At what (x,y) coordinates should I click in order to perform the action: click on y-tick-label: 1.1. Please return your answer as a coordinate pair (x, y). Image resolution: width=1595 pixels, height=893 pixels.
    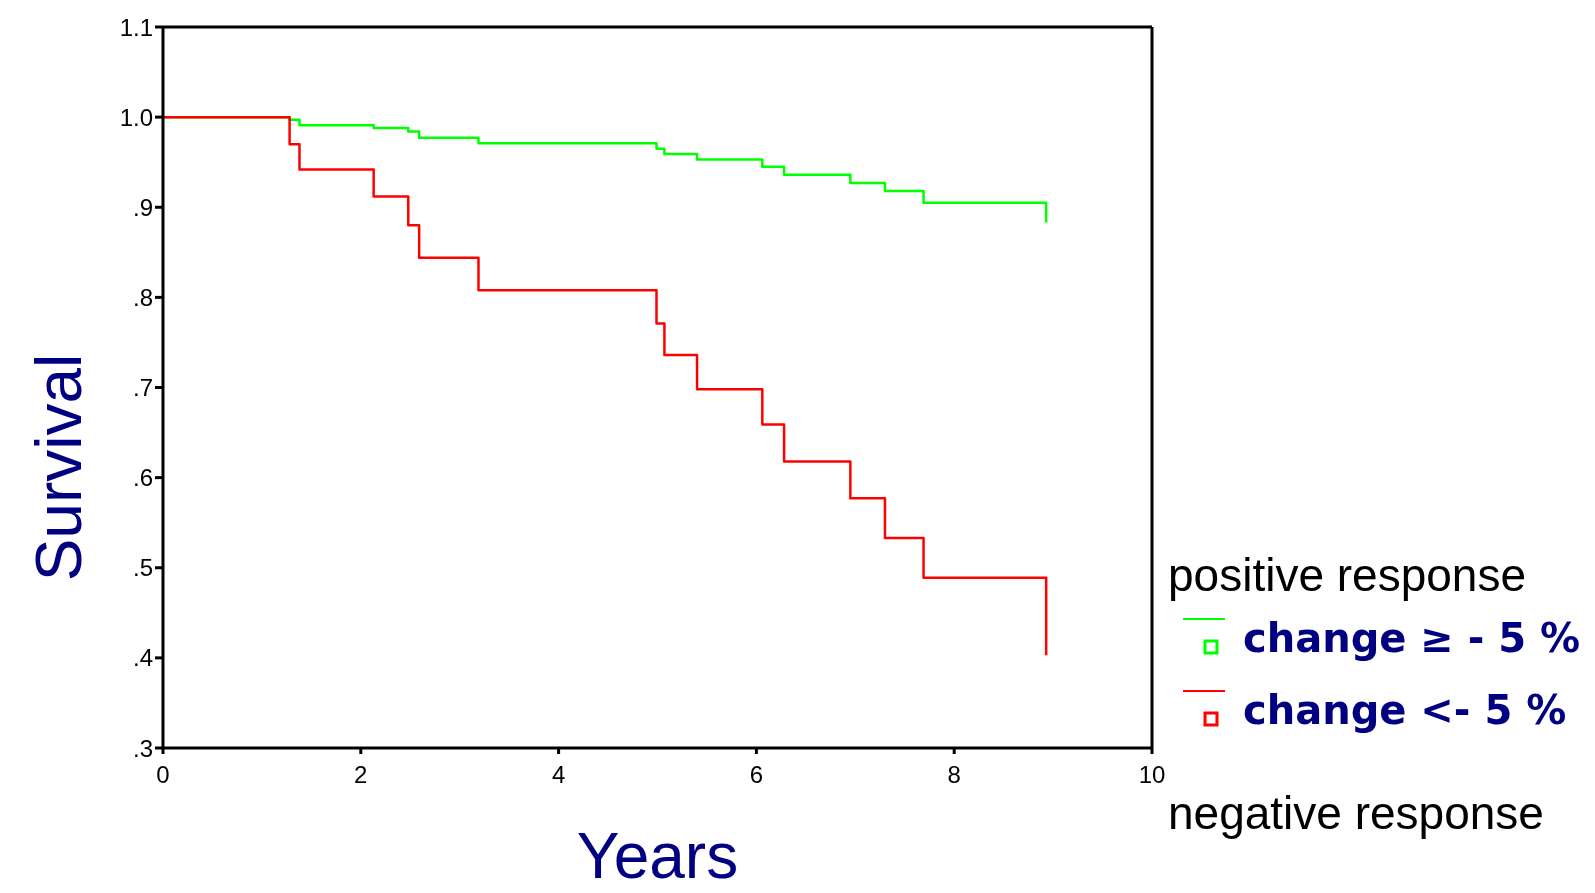
    Looking at the image, I should click on (136, 27).